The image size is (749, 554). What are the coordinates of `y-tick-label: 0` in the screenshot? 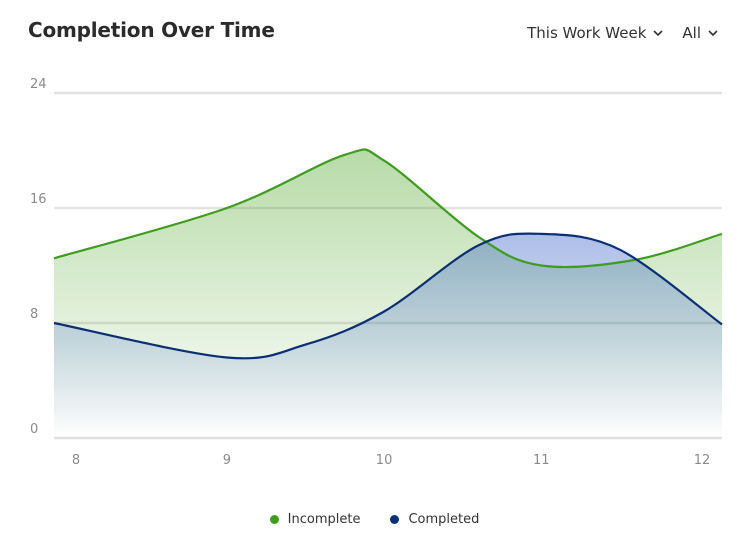 It's located at (34, 429).